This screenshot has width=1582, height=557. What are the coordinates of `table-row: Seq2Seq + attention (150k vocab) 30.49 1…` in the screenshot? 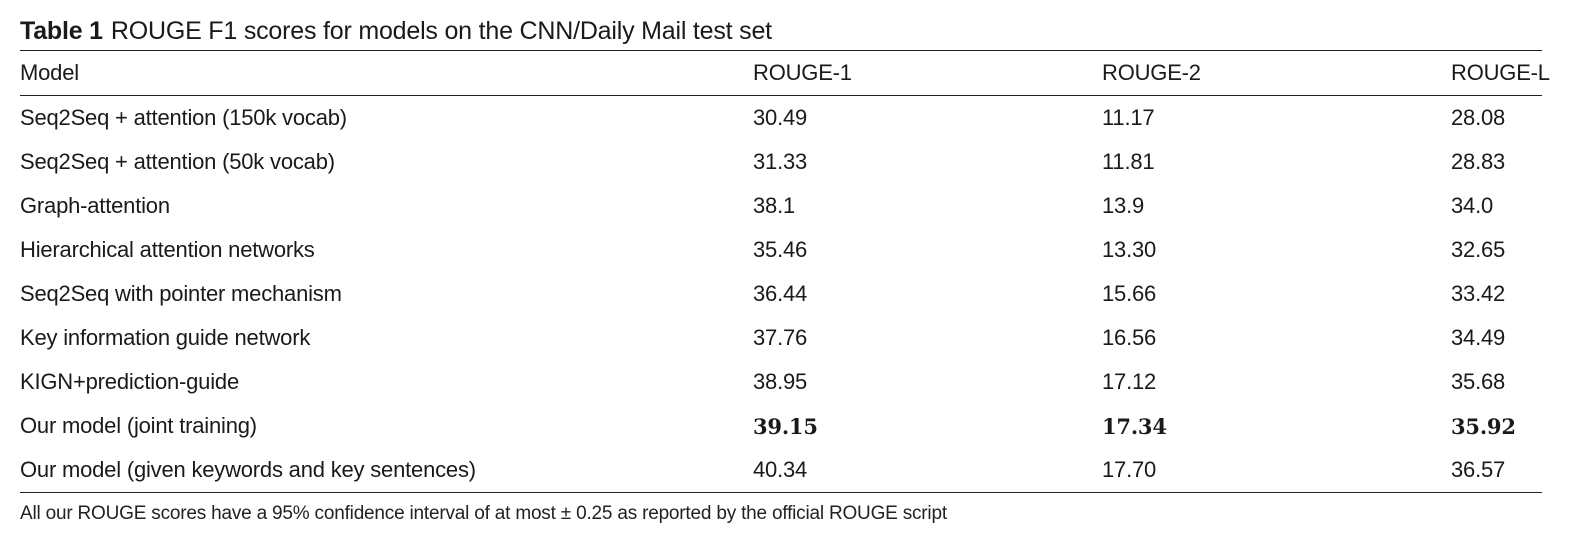 It's located at (781, 118).